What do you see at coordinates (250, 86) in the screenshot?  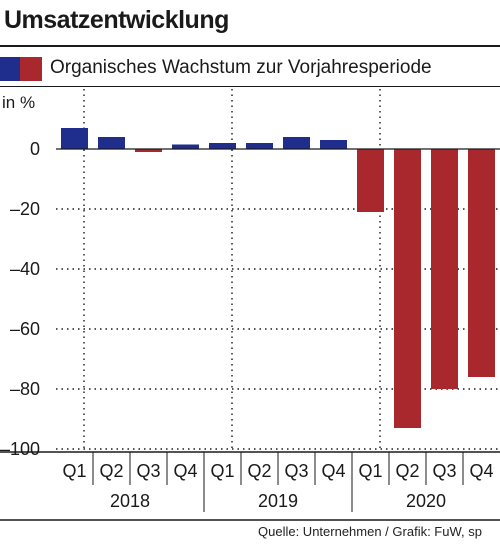 I see `legend-rule` at bounding box center [250, 86].